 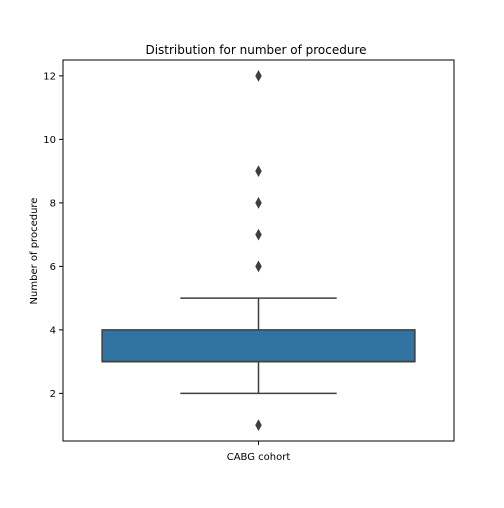 I want to click on y-tick-label-3: 8, so click(x=53, y=203).